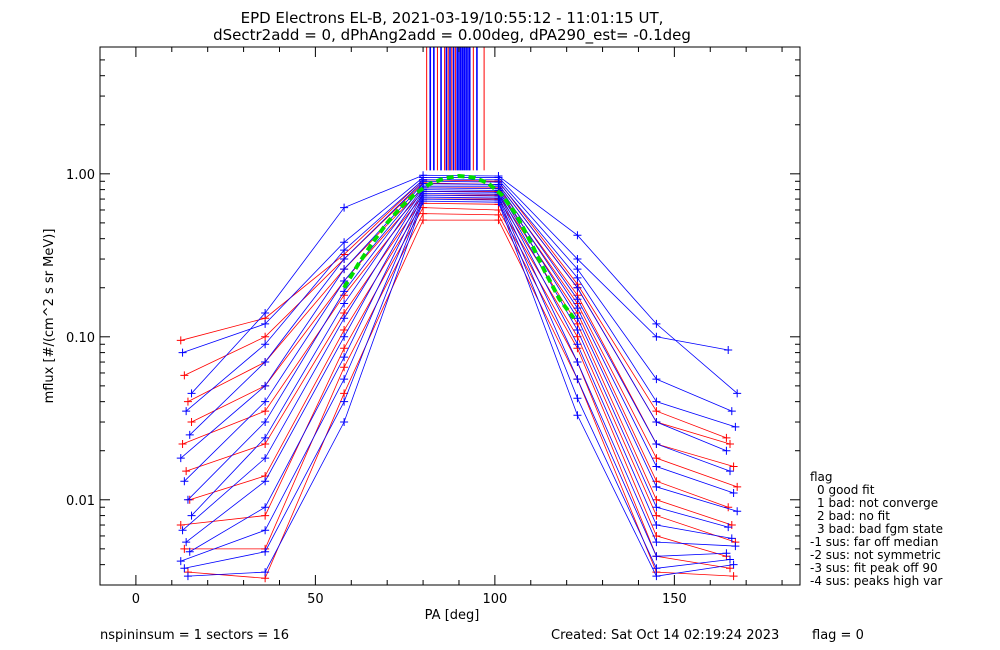  Describe the element at coordinates (459, 246) in the screenshot. I see `fit-curve` at that location.